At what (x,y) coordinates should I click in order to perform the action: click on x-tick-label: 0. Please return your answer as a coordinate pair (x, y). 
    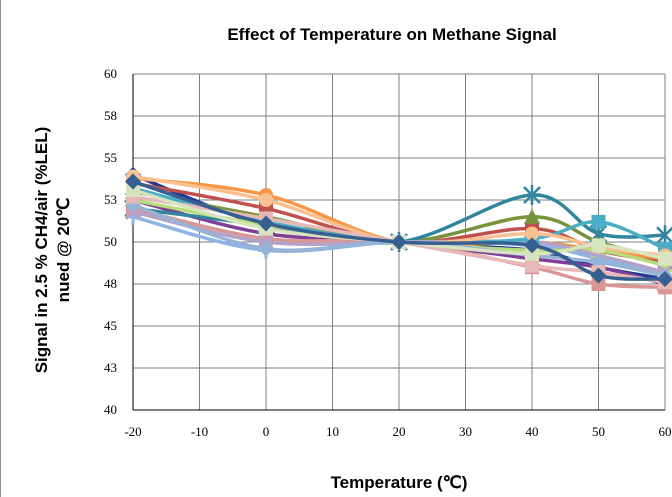
    Looking at the image, I should click on (266, 431).